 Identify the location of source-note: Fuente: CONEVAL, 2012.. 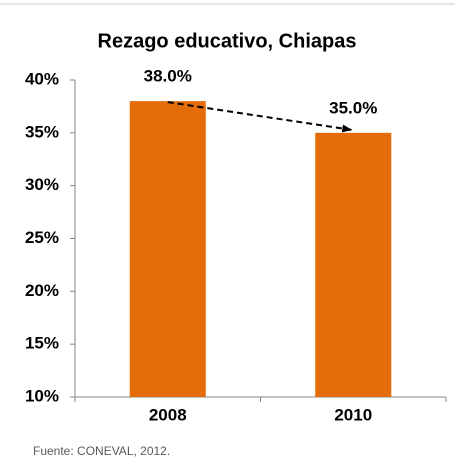
(101, 451).